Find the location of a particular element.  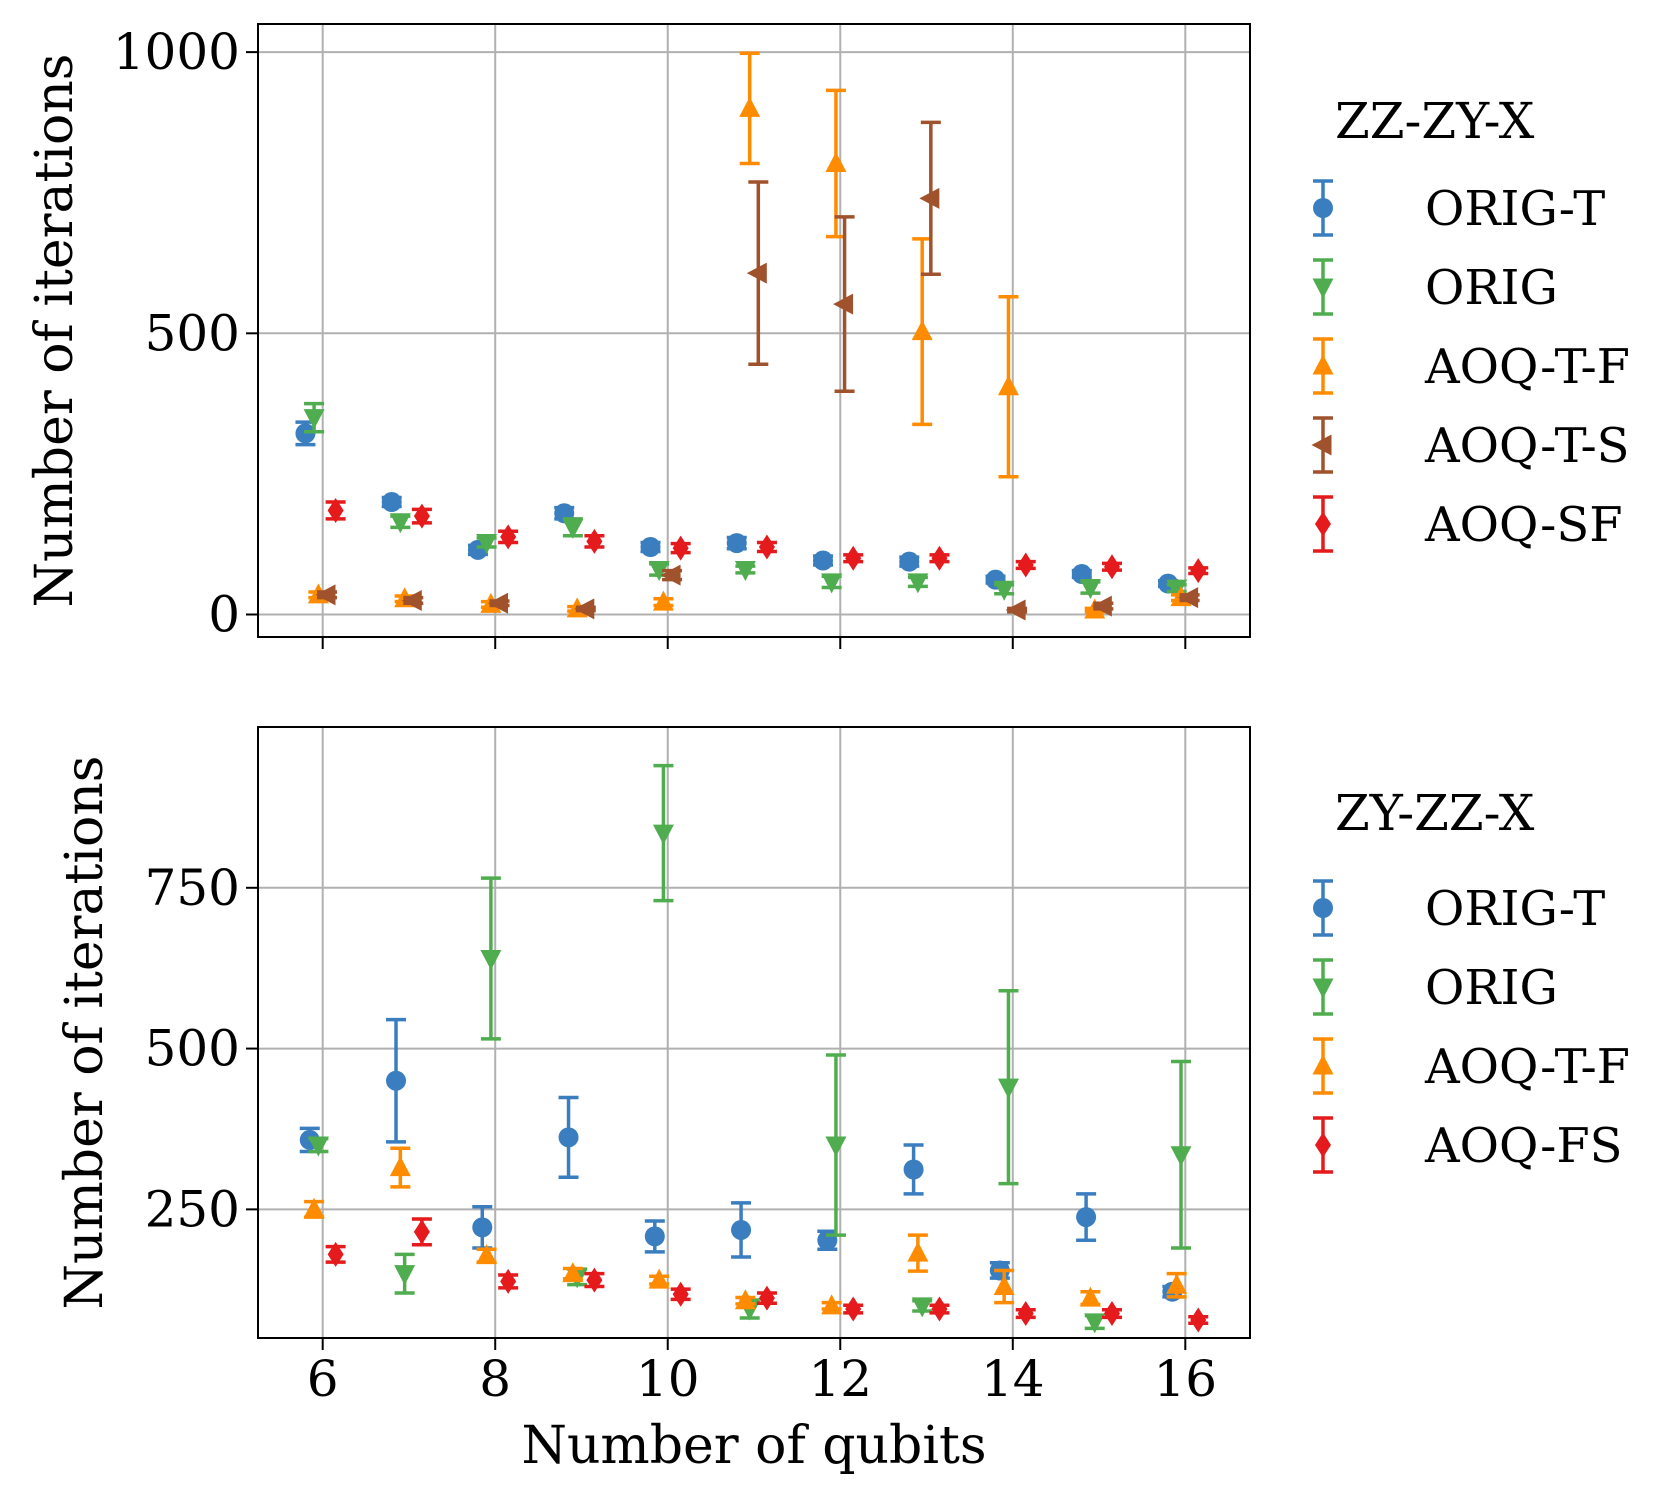

y-tick-label: 0 is located at coordinates (224, 615).